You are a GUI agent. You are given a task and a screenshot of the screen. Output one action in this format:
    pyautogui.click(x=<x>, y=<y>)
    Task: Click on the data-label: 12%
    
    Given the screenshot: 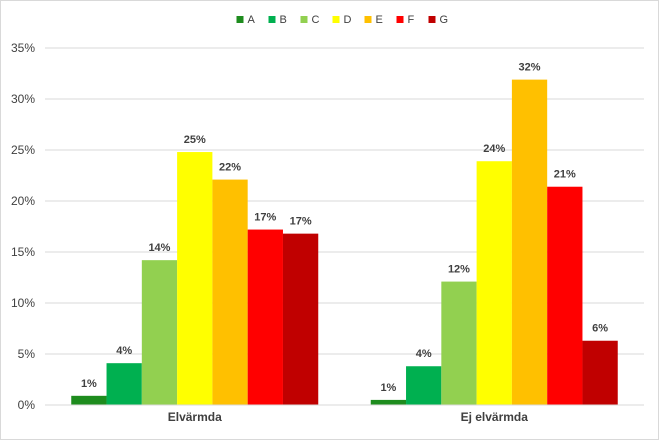 What is the action you would take?
    pyautogui.click(x=459, y=270)
    